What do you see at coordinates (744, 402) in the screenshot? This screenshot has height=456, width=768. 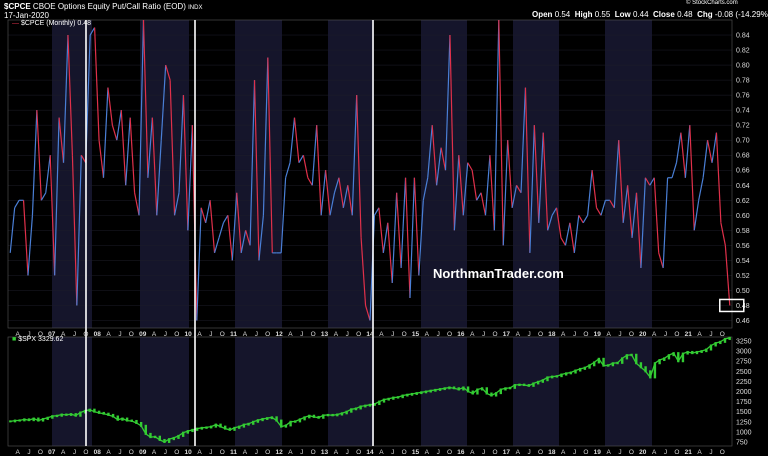 I see `spx-y-tick-label: 1750` at bounding box center [744, 402].